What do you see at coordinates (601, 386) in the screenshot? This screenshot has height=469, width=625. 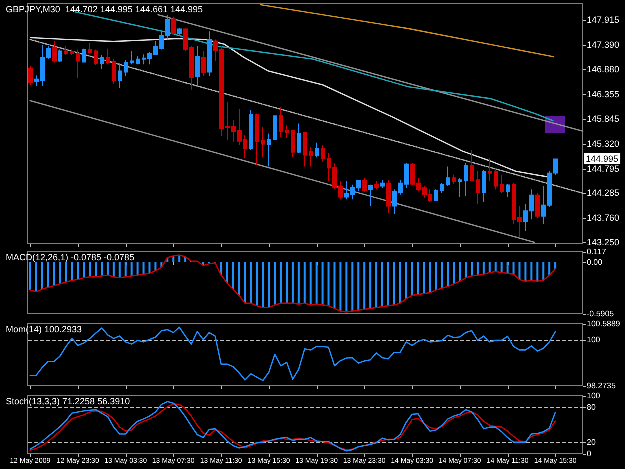 I see `y-tick-label: 98.2735` at bounding box center [601, 386].